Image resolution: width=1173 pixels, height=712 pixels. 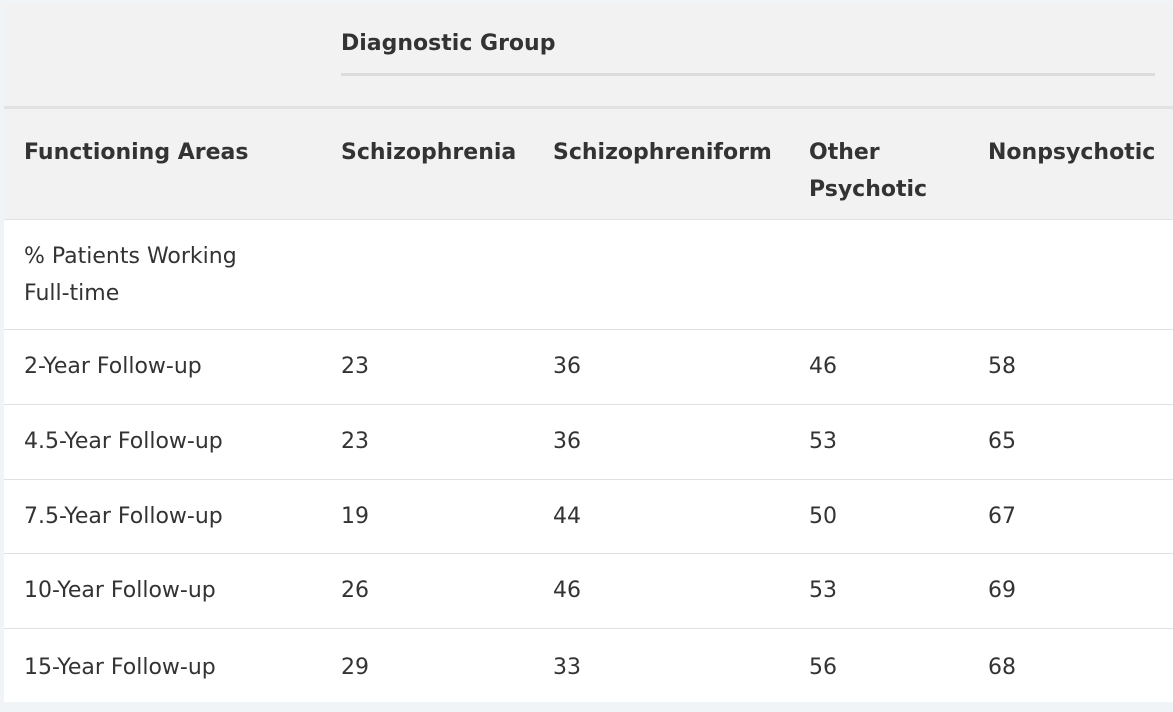 I want to click on row-label: 2-Year Follow-up, so click(x=113, y=366).